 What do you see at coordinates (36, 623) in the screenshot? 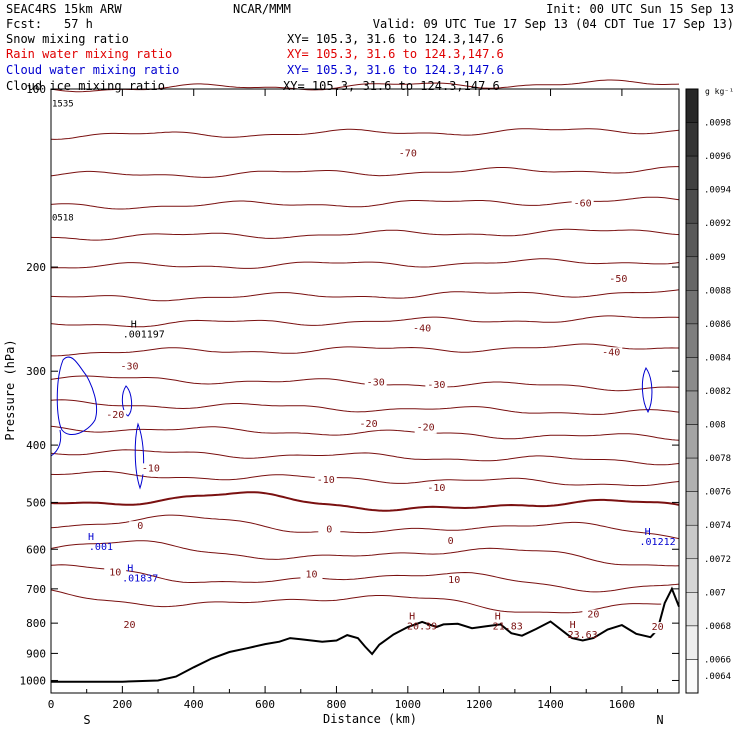
I see `y-tick-label: 800` at bounding box center [36, 623].